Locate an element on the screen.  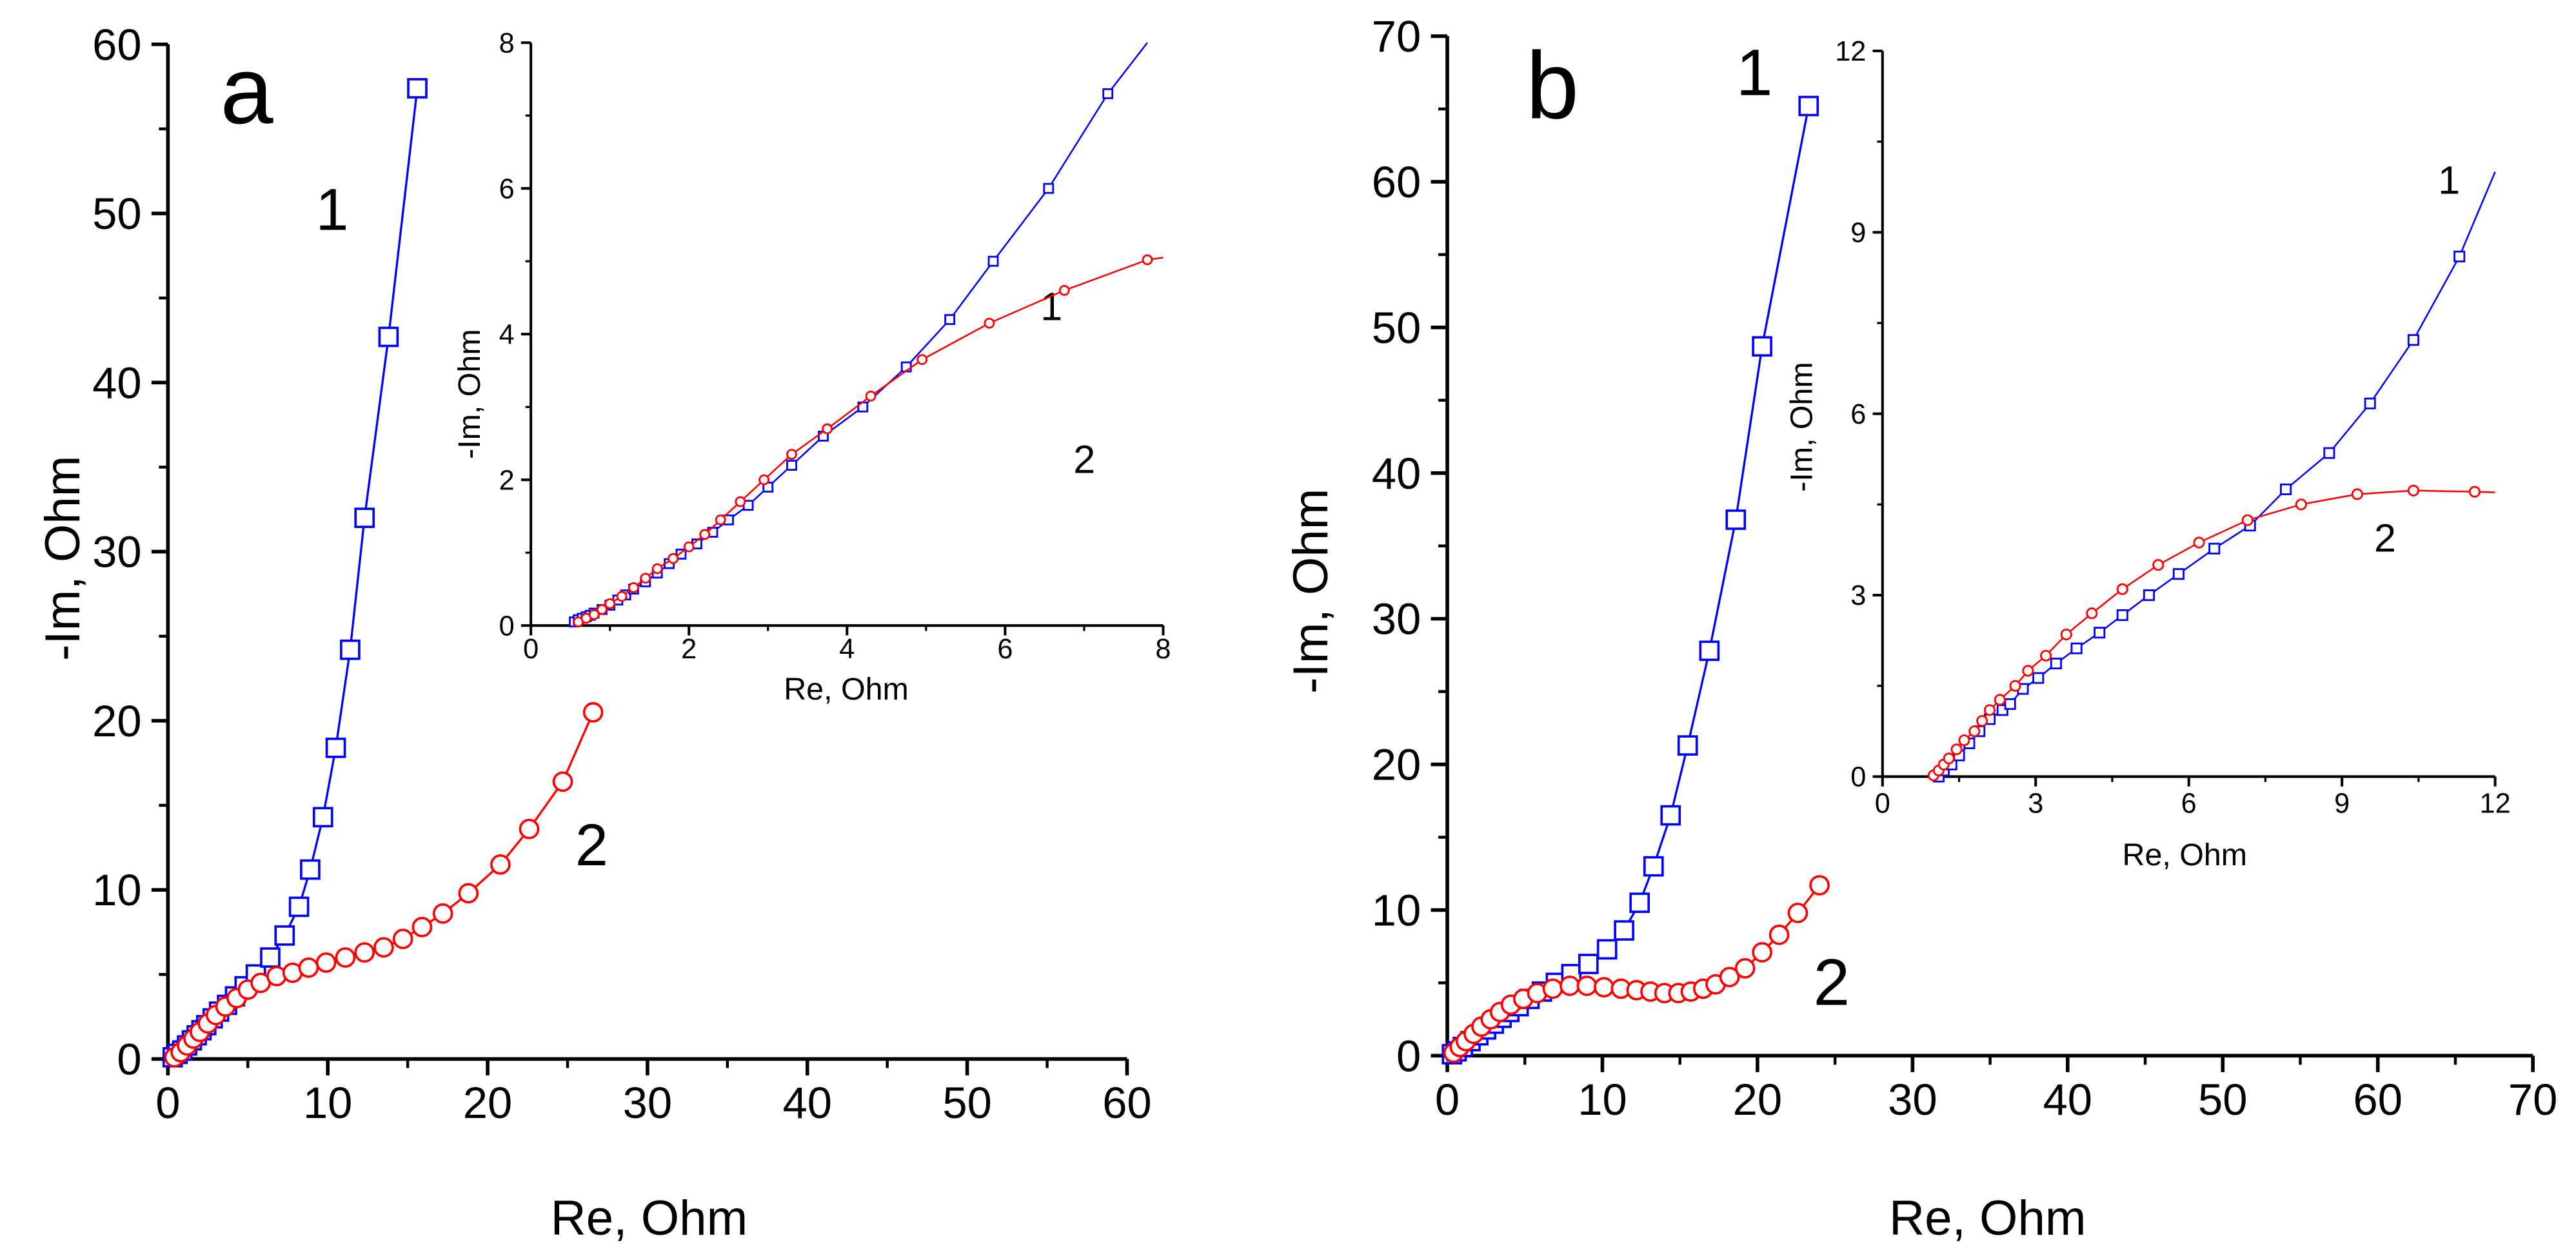
y-tick-label: 6 is located at coordinates (1858, 414).